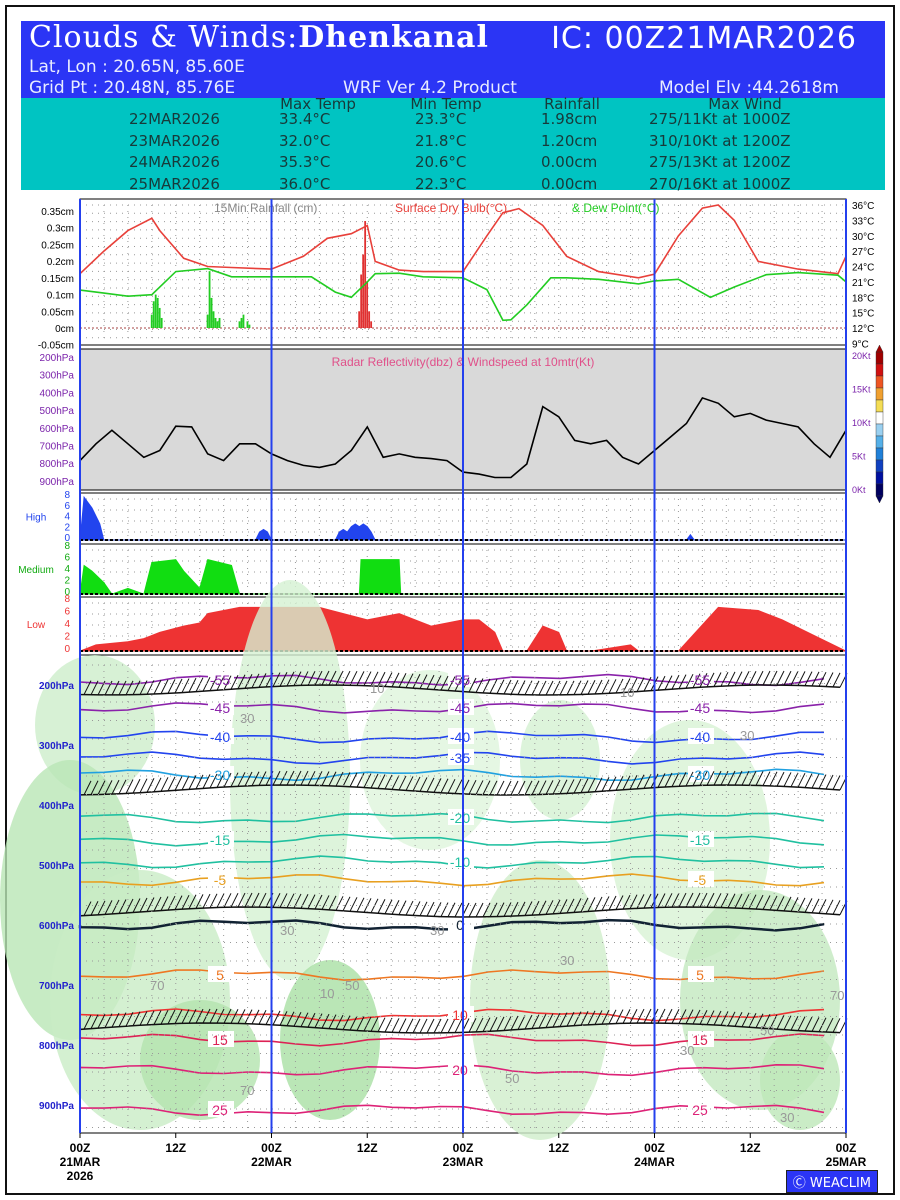 The image size is (900, 1200). What do you see at coordinates (56, 346) in the screenshot?
I see `rain-axis-tick: -0.05cm` at bounding box center [56, 346].